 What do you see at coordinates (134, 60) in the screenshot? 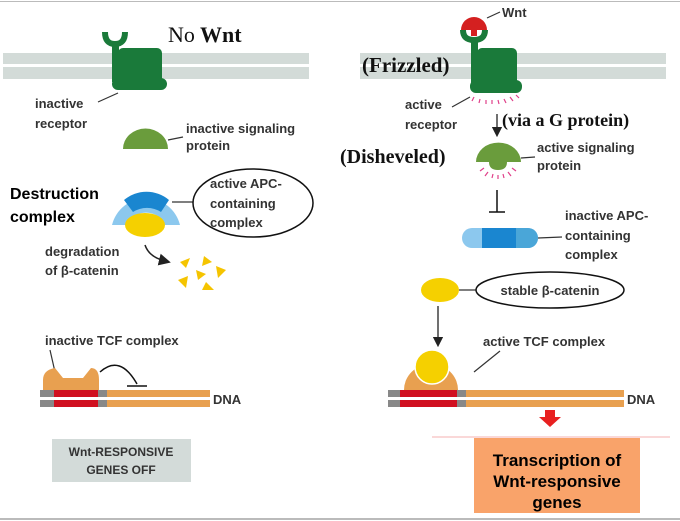
I see `inactive-receptor-shape` at bounding box center [134, 60].